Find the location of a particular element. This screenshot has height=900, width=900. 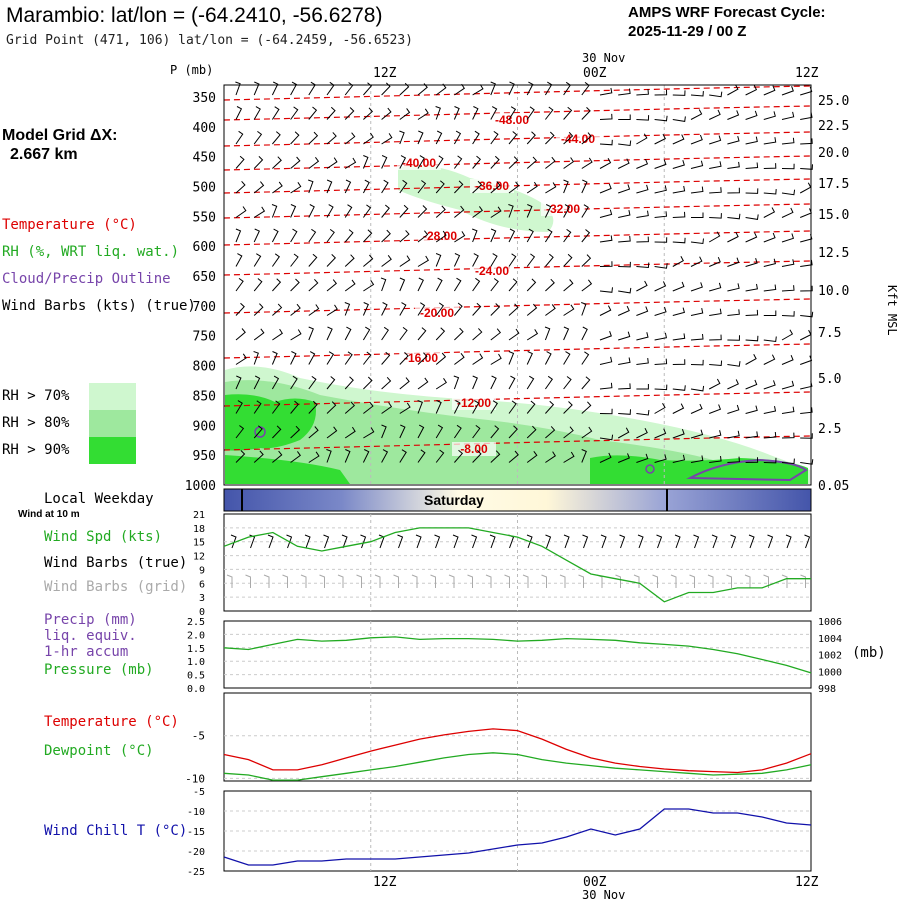

wind-chill-tick: -15 is located at coordinates (196, 832).